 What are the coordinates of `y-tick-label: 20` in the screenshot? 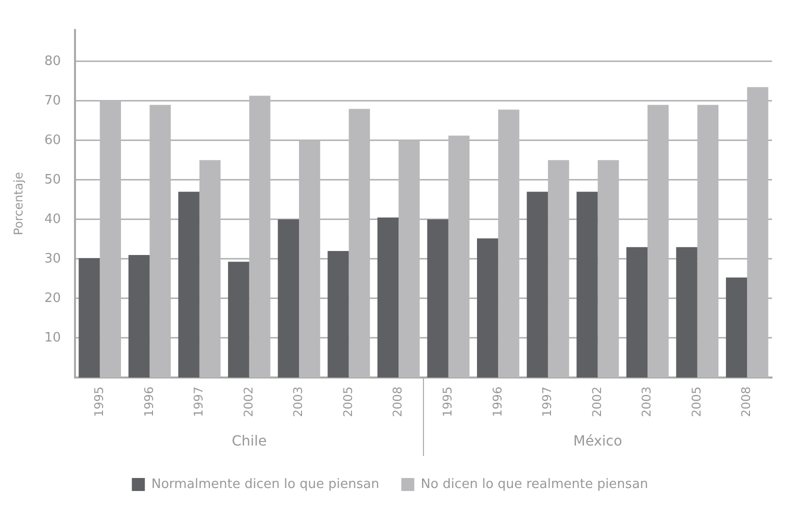 It's located at (52, 298).